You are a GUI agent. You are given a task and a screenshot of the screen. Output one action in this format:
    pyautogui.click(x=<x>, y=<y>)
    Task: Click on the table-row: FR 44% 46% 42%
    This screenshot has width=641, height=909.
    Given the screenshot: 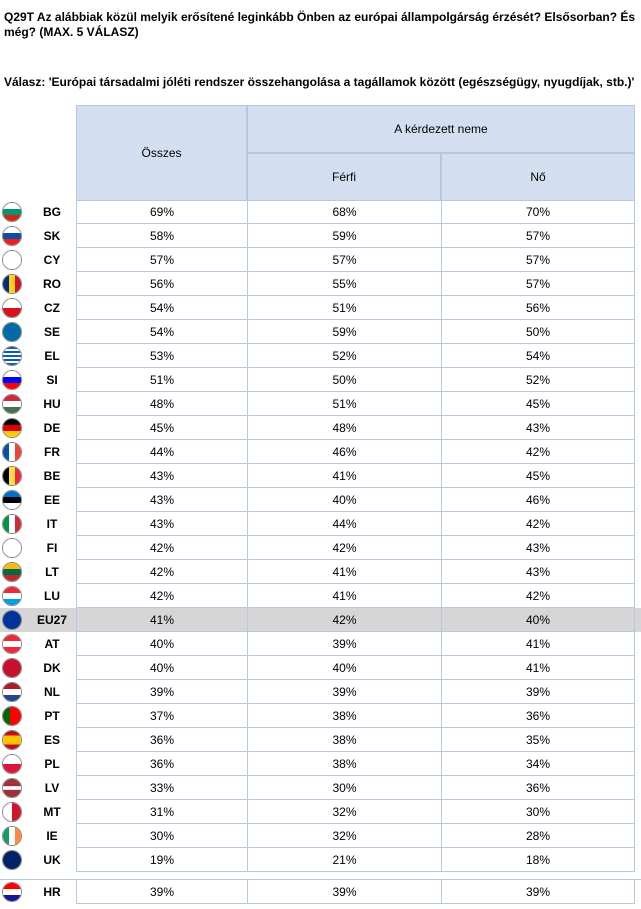 What is the action you would take?
    pyautogui.click(x=320, y=452)
    